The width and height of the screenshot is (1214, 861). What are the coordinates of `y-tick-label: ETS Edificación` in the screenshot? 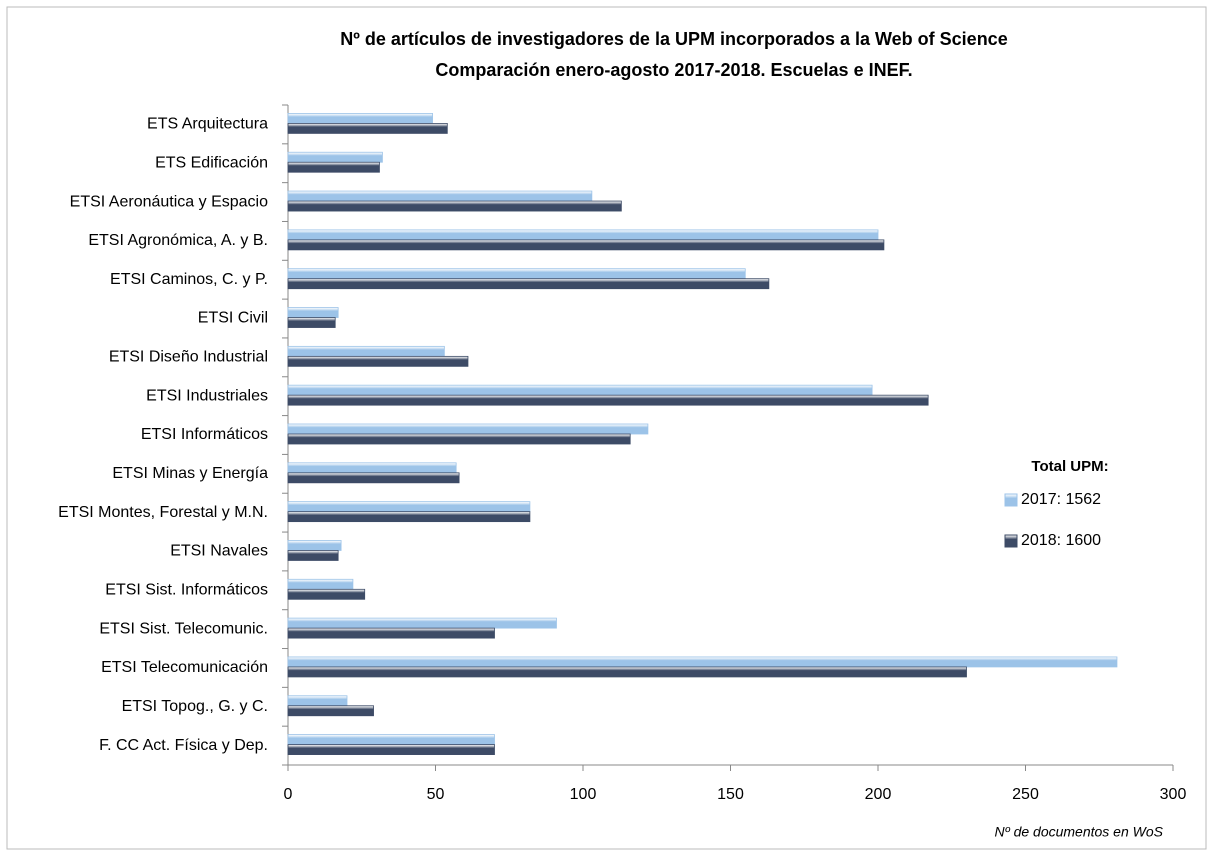 It's located at (211, 162).